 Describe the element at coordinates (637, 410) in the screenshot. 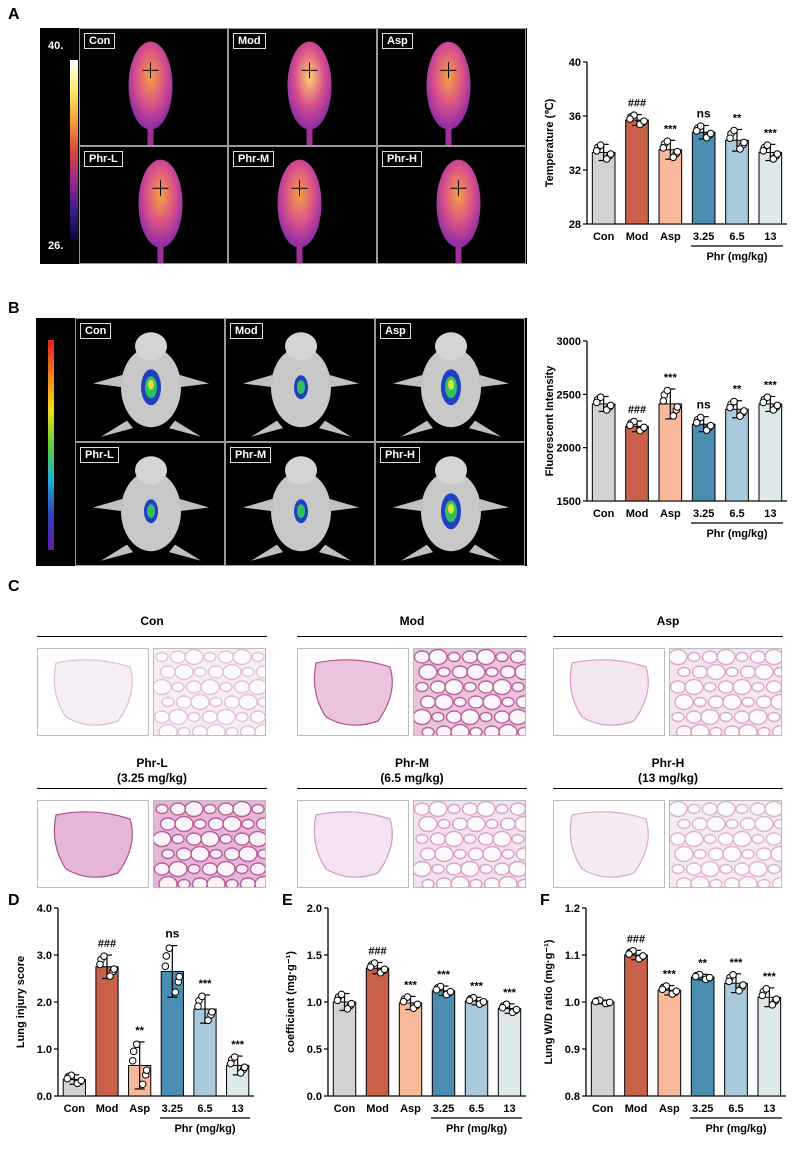

I see `significance-label: ###` at that location.